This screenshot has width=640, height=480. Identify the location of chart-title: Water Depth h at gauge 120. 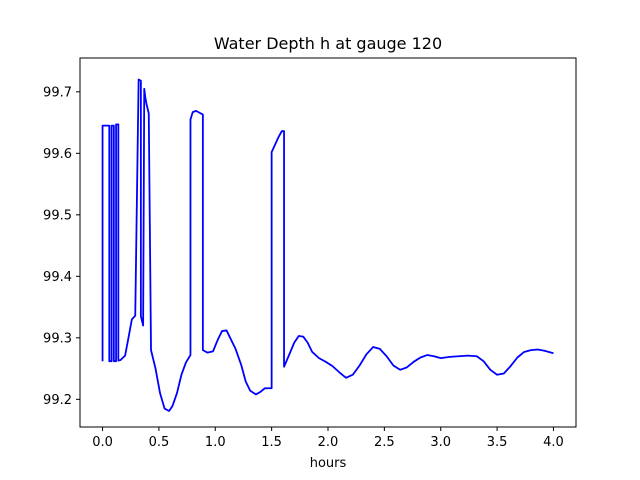
(328, 43).